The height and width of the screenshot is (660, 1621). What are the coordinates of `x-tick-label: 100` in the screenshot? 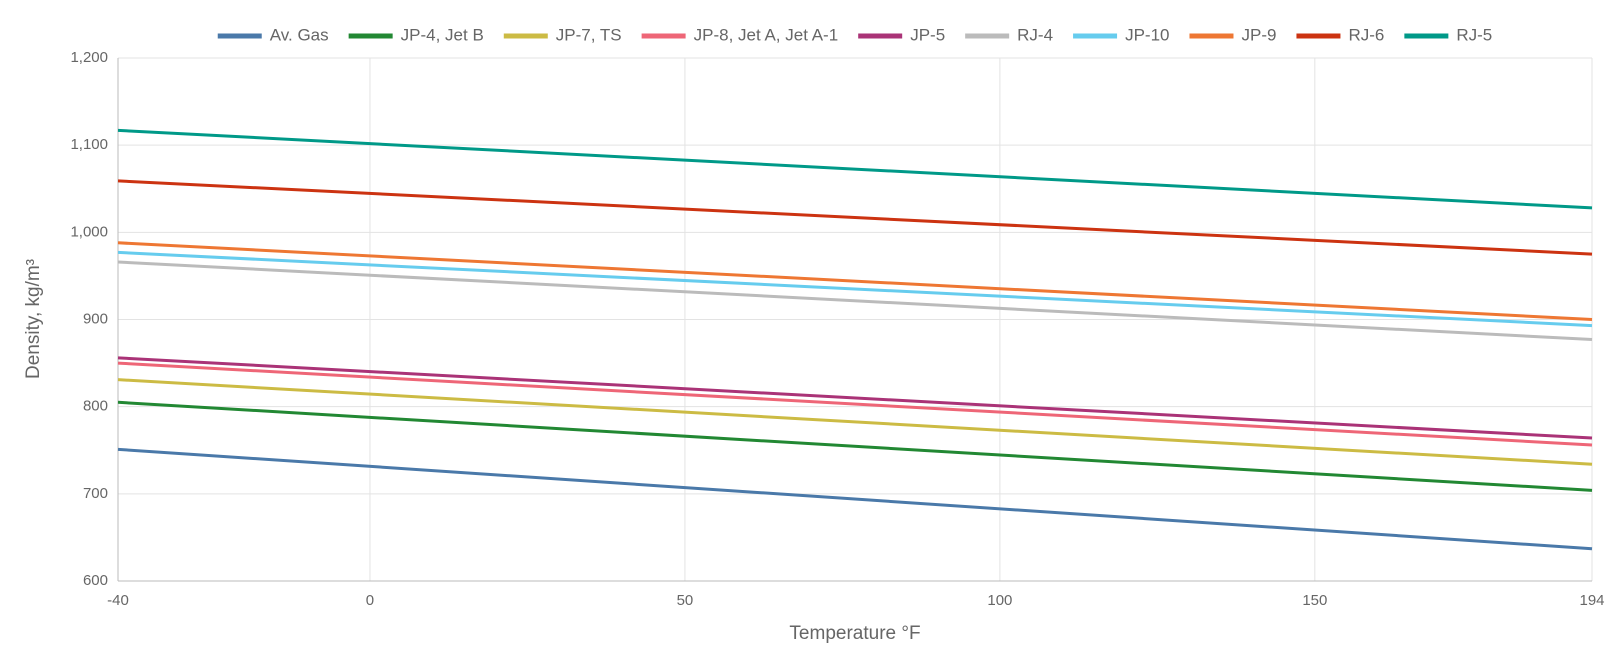 It's located at (999, 600).